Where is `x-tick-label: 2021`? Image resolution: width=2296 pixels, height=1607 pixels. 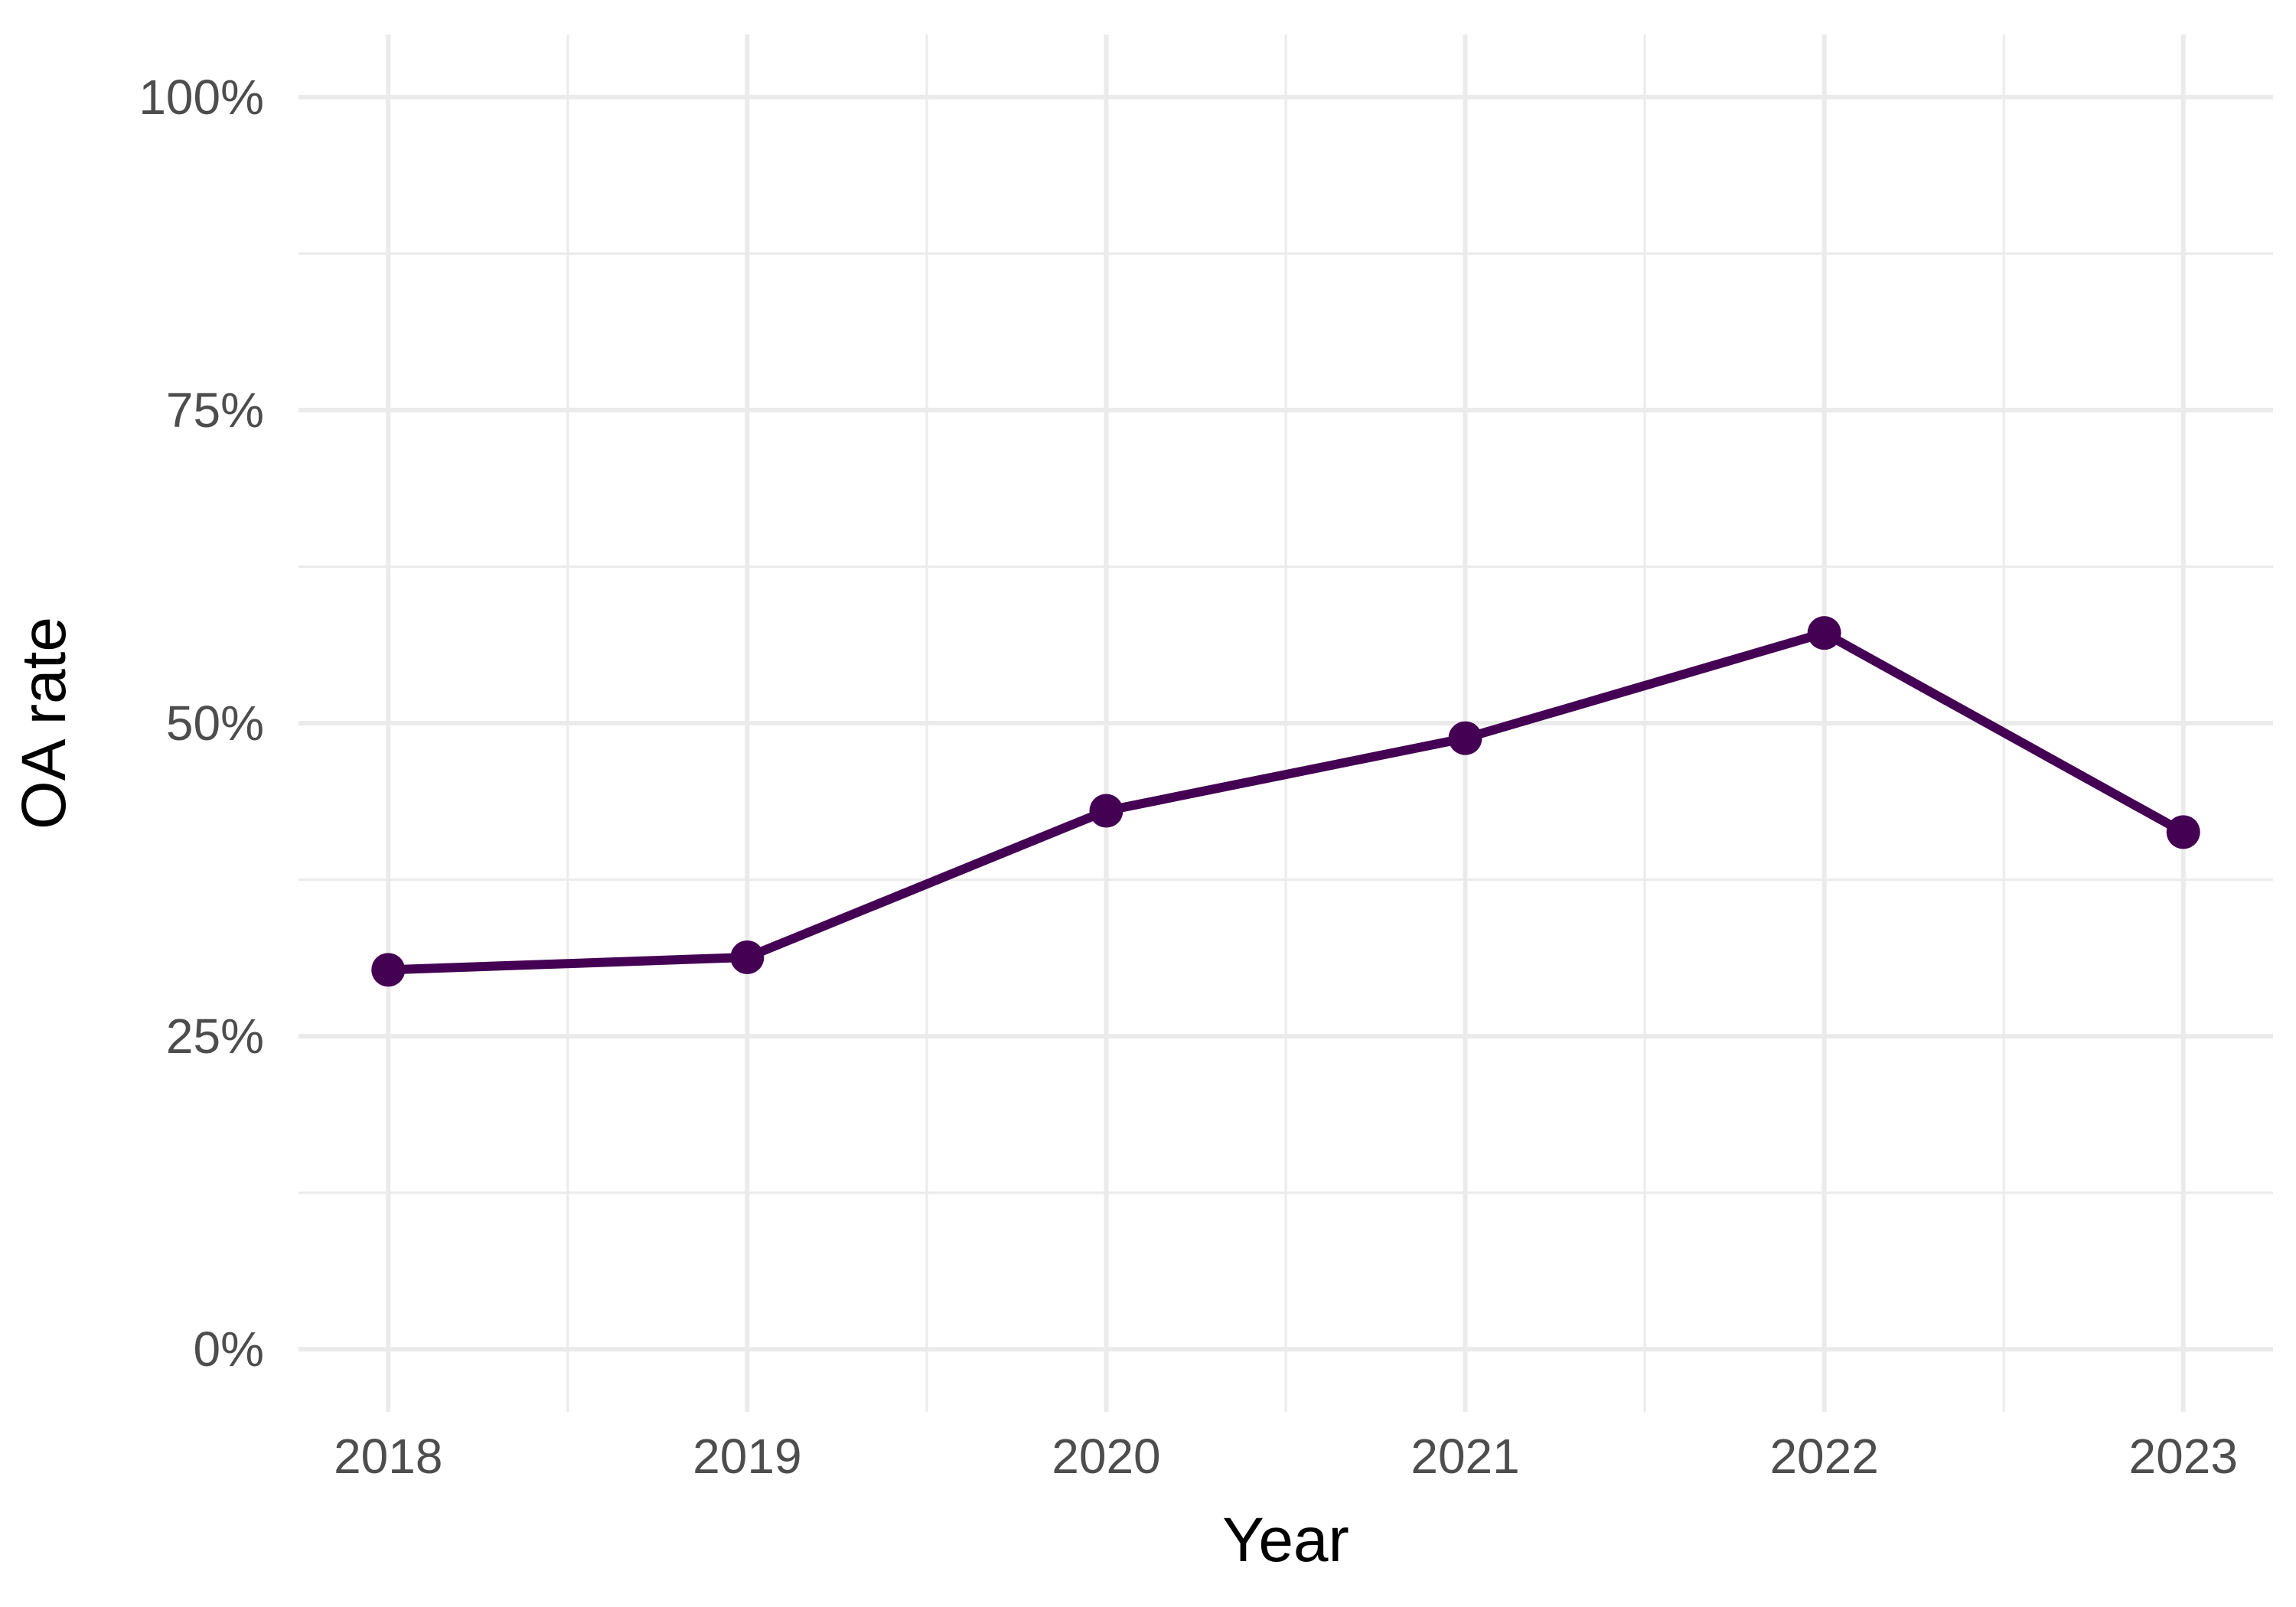 x-tick-label: 2021 is located at coordinates (1465, 1456).